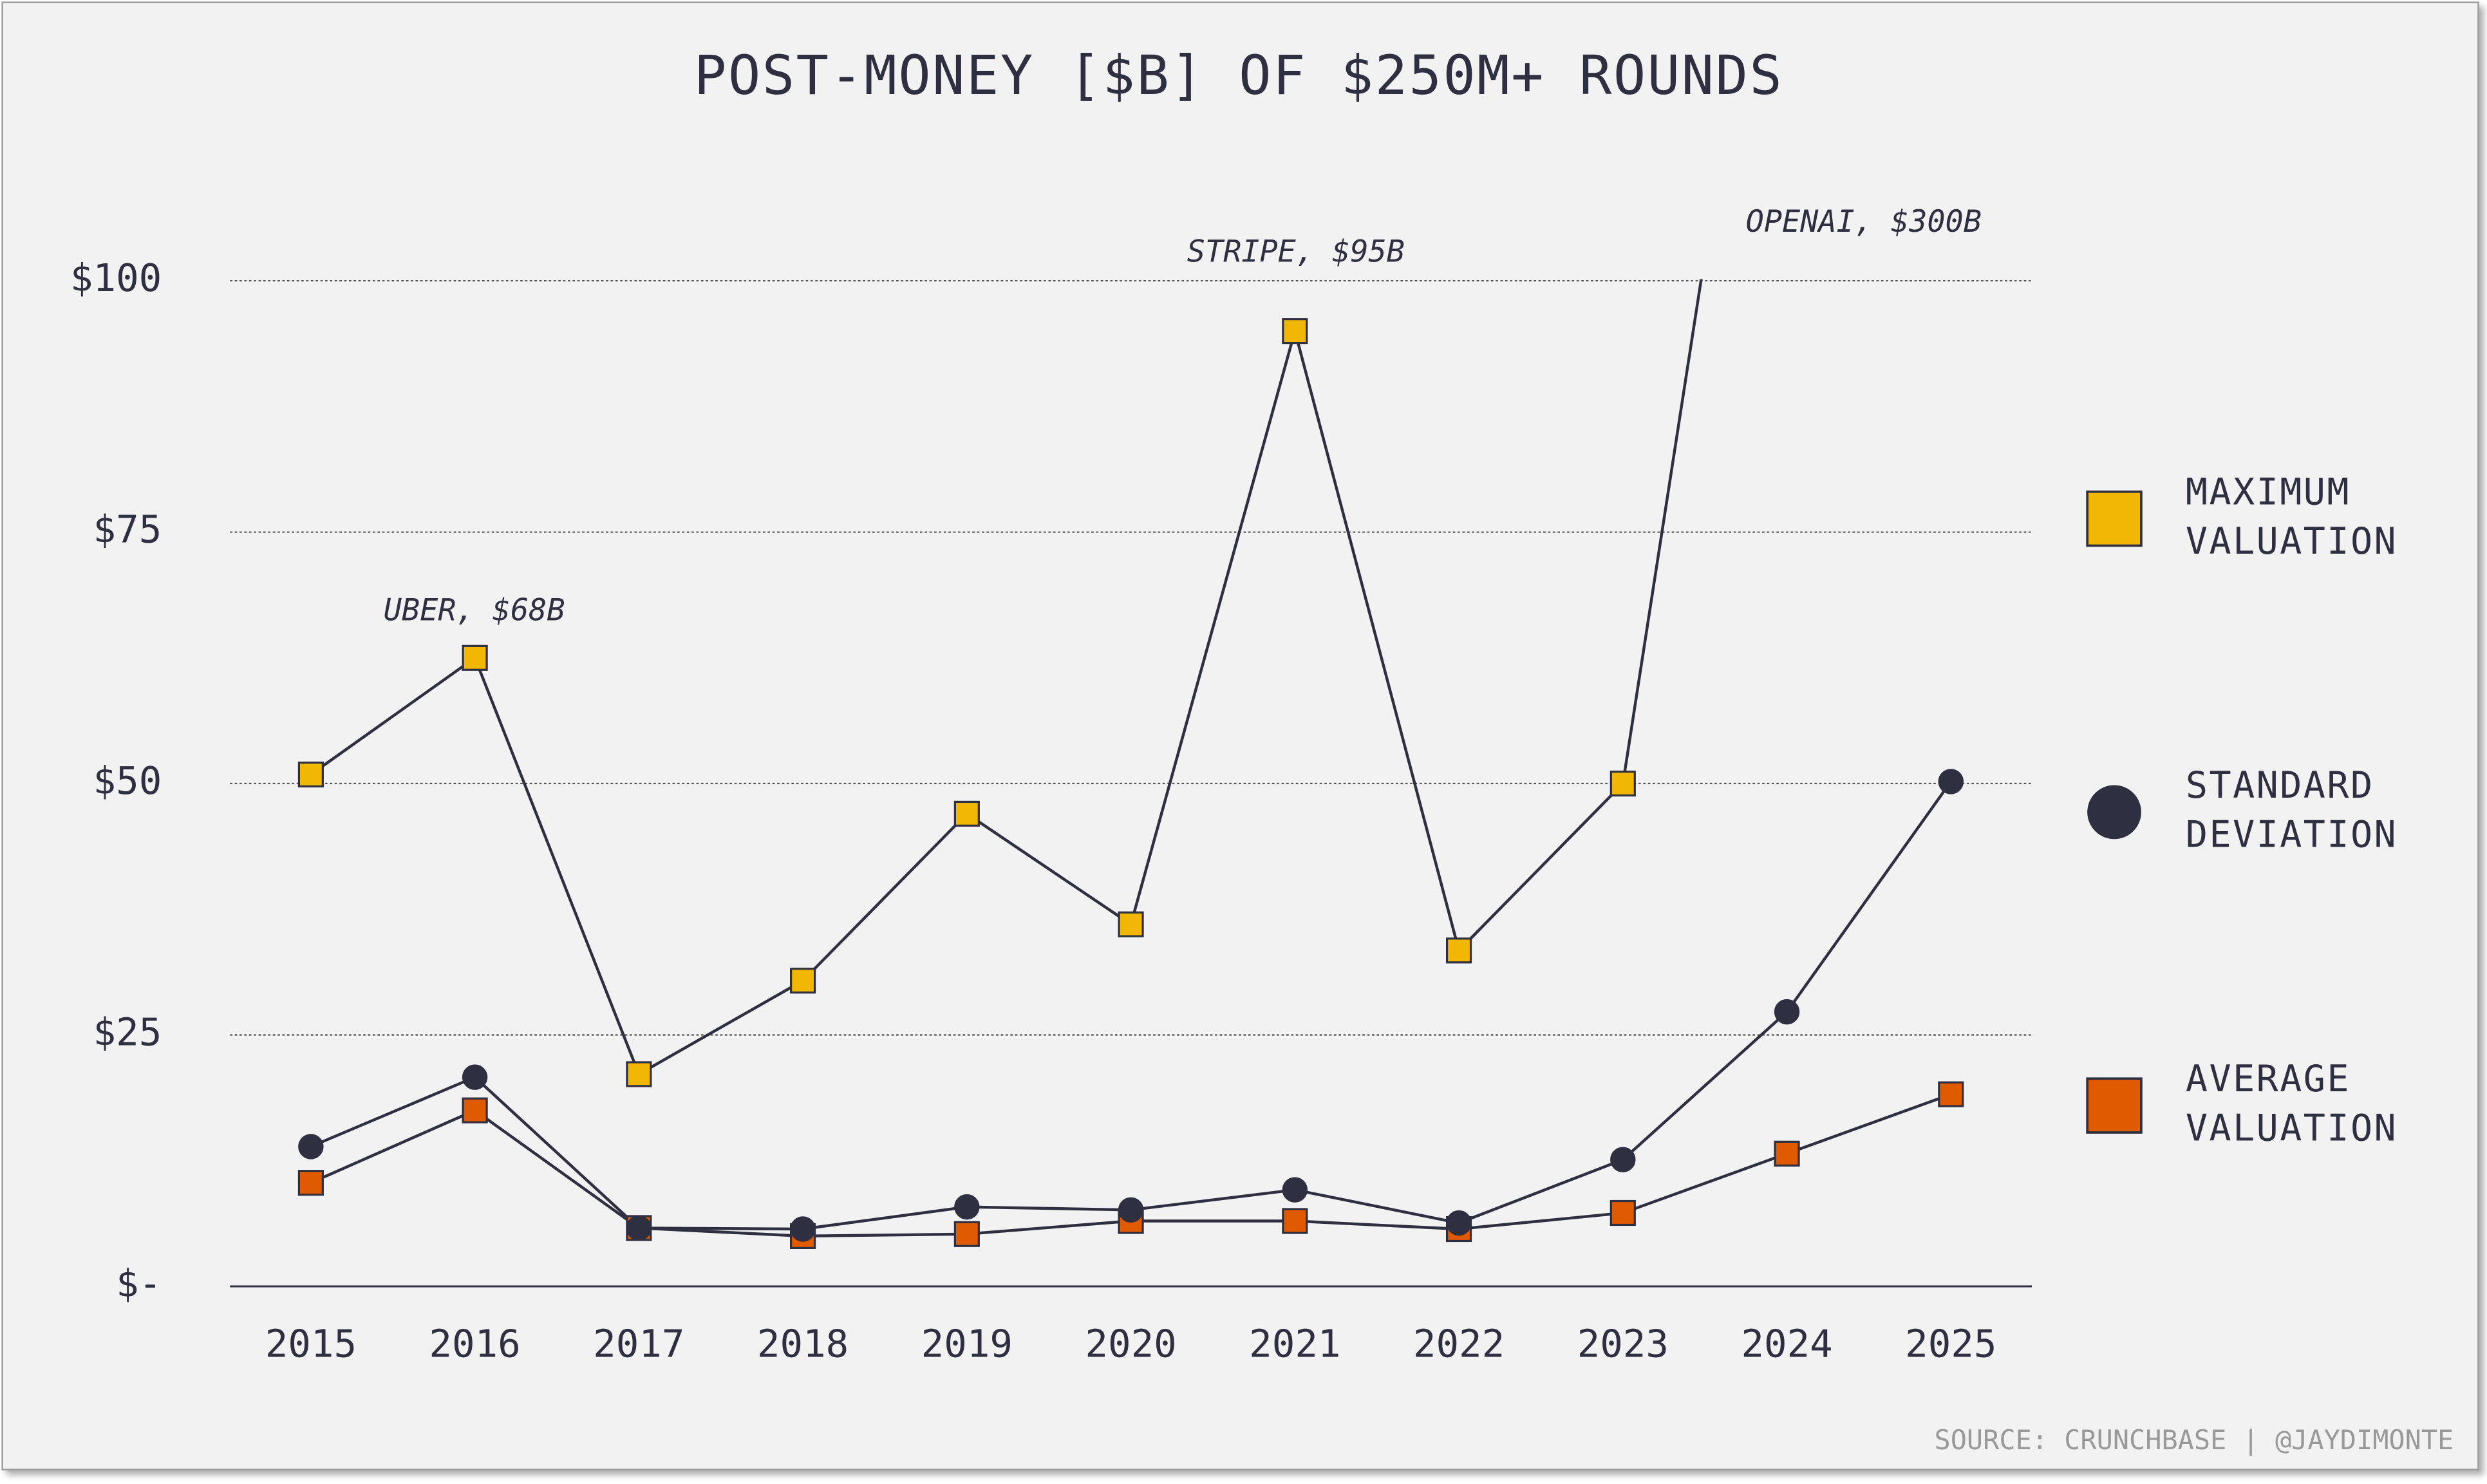 This screenshot has width=2487, height=1484. I want to click on x-tick-label: 2020, so click(1130, 1344).